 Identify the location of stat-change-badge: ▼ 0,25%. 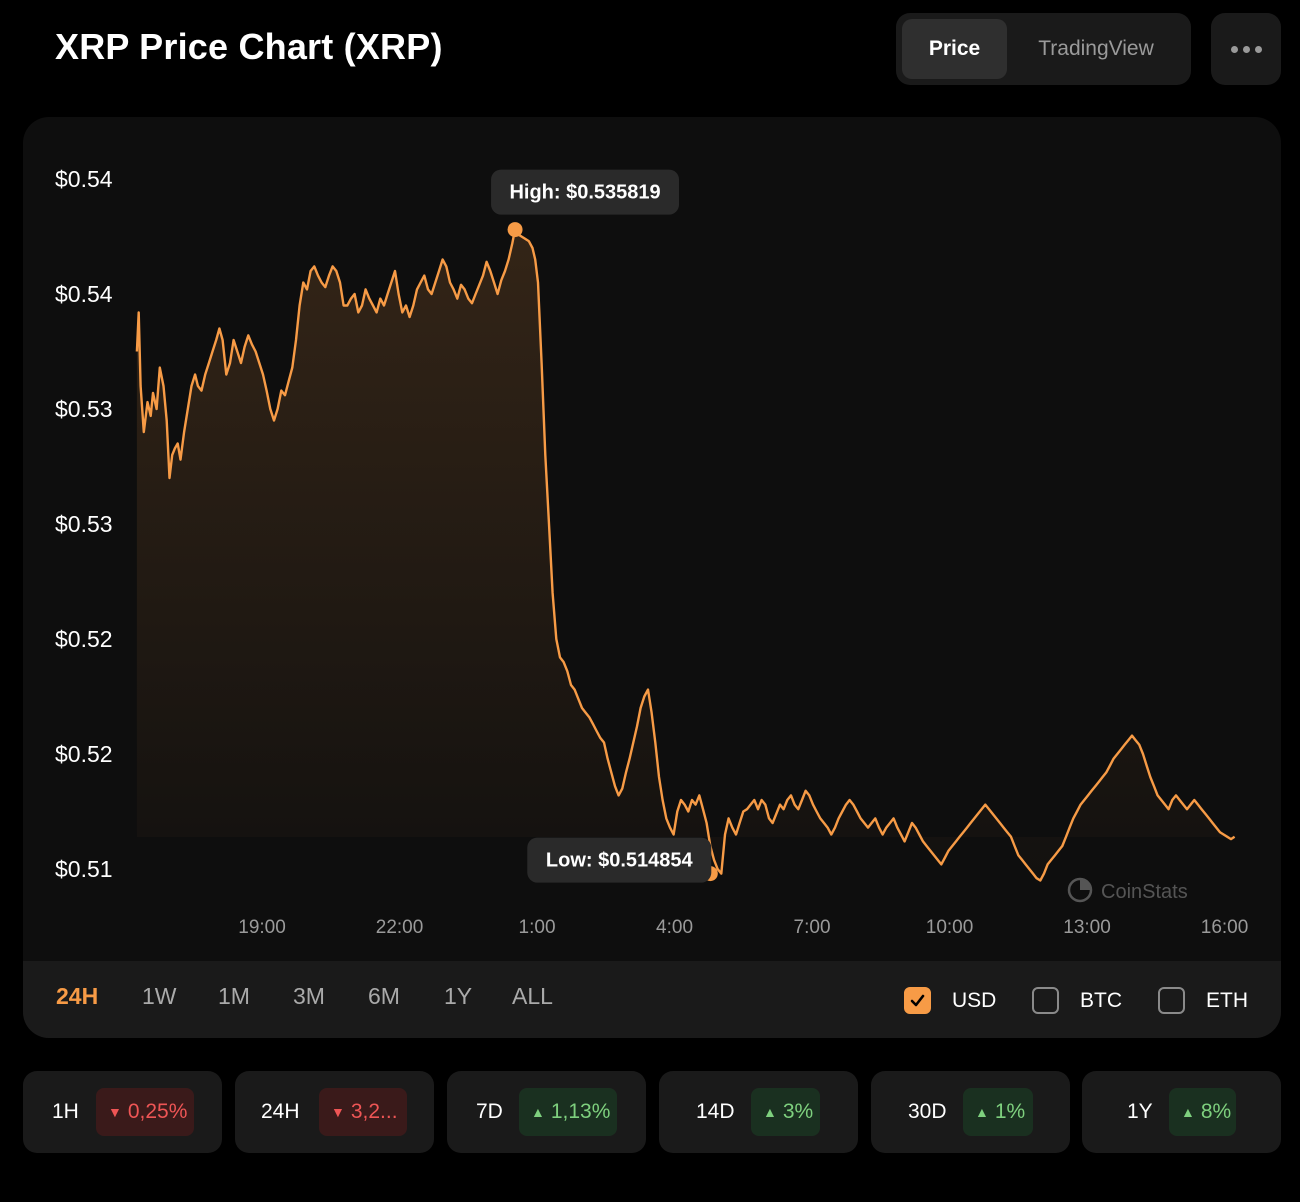
(145, 1112).